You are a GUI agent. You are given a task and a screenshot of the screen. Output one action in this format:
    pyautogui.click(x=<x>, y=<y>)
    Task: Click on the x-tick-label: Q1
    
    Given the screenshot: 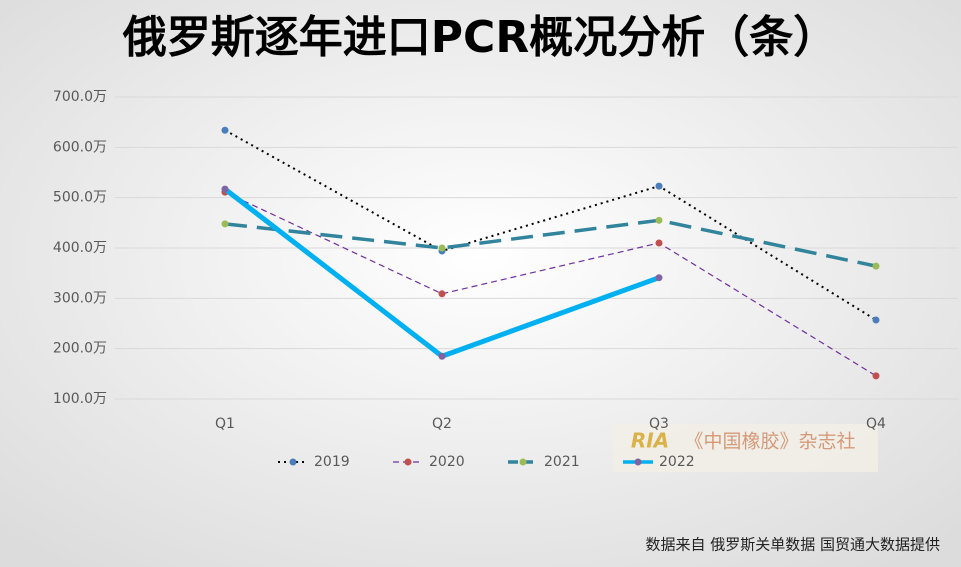 What is the action you would take?
    pyautogui.click(x=225, y=424)
    